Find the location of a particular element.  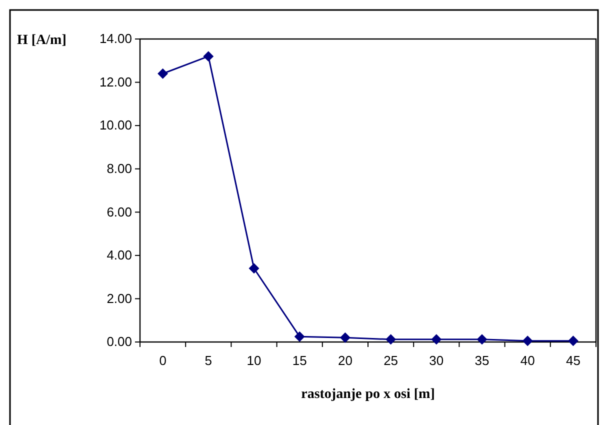

x-tick-label: 40 is located at coordinates (527, 360).